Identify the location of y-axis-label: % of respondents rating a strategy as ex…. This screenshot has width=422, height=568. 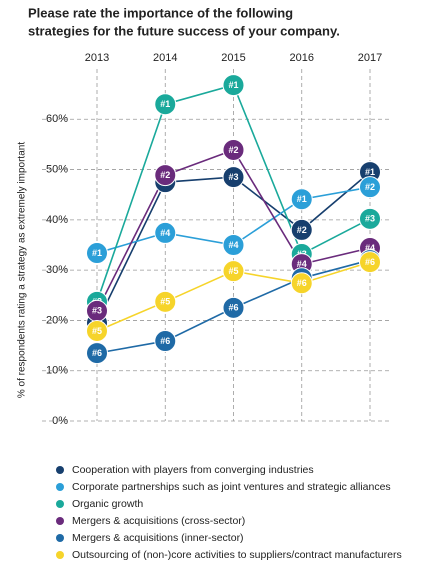
(22, 270).